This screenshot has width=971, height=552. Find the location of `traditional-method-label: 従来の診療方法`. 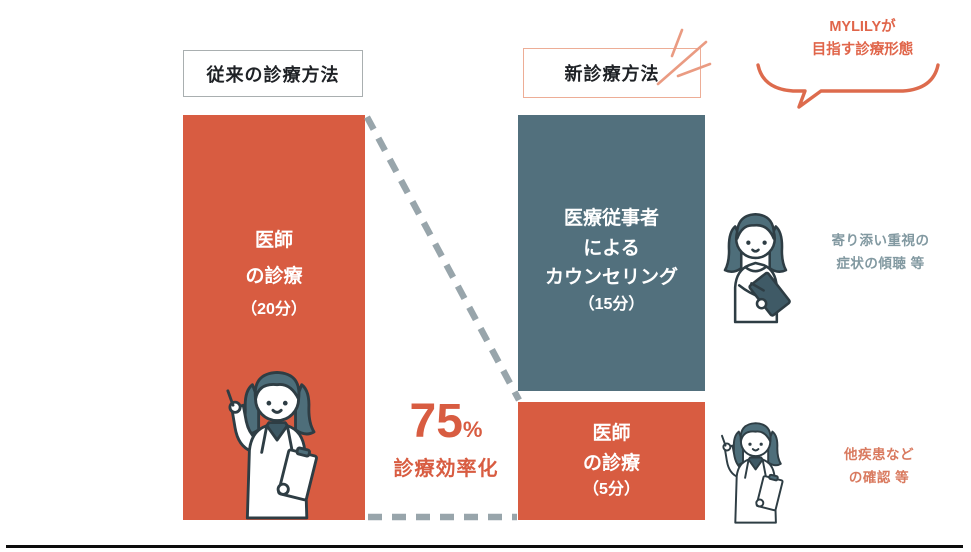

traditional-method-label: 従来の診療方法 is located at coordinates (273, 74).